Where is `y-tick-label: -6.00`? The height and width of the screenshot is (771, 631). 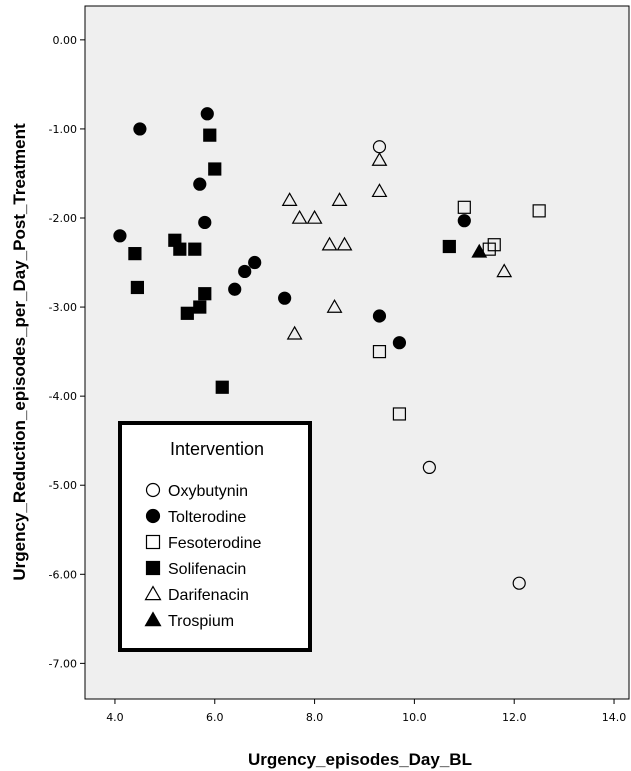
y-tick-label: -6.00 is located at coordinates (63, 574).